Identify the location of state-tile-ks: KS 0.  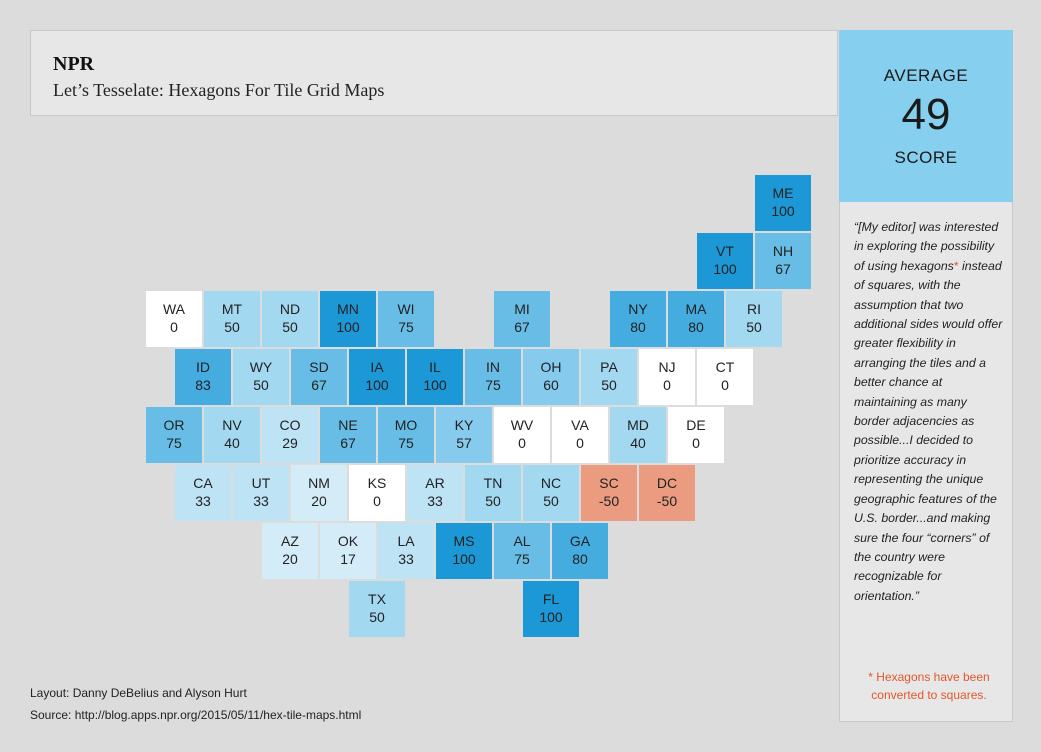
(377, 493).